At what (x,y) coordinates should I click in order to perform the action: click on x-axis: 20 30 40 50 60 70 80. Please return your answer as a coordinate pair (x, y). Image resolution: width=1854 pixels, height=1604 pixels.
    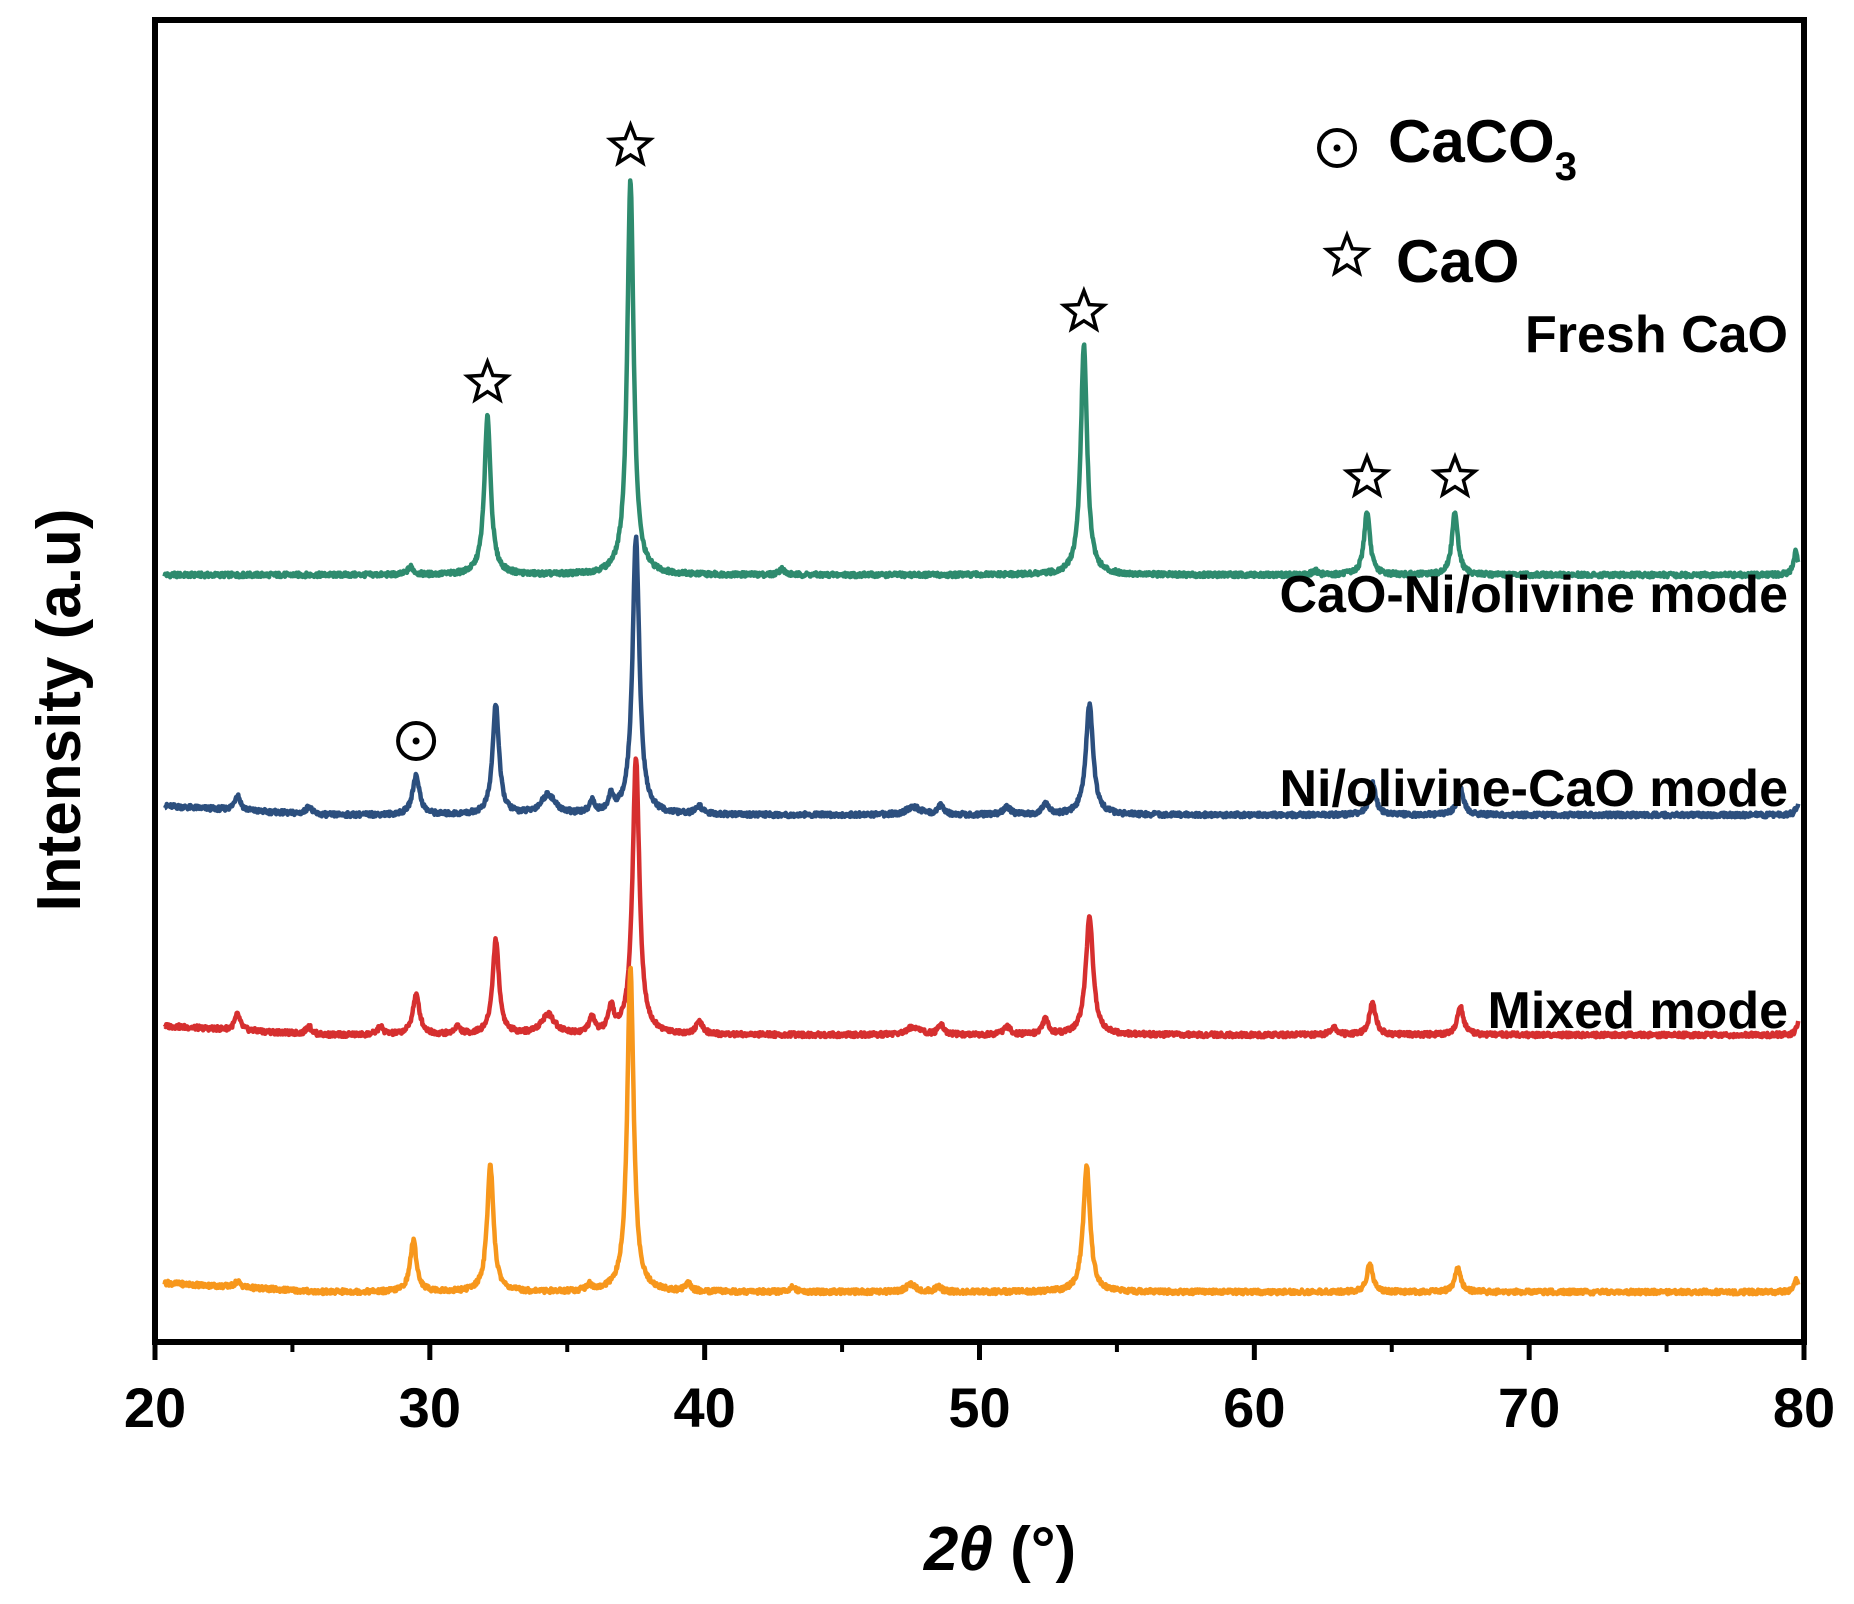
    Looking at the image, I should click on (979, 1390).